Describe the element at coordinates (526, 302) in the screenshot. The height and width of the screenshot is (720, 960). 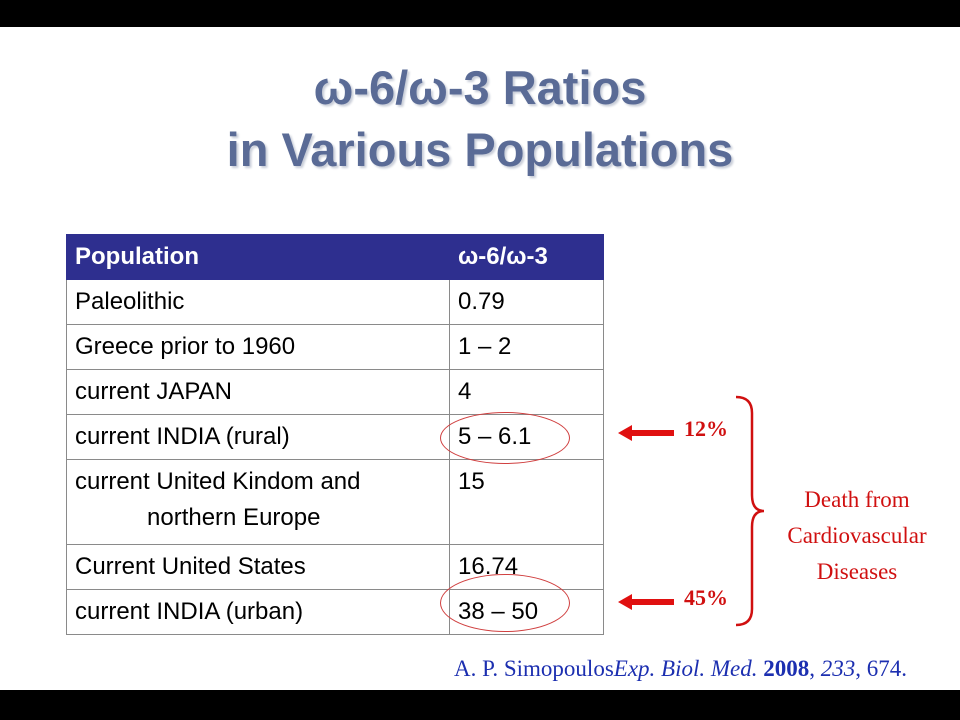
I see `ratio-cell: 0.79` at that location.